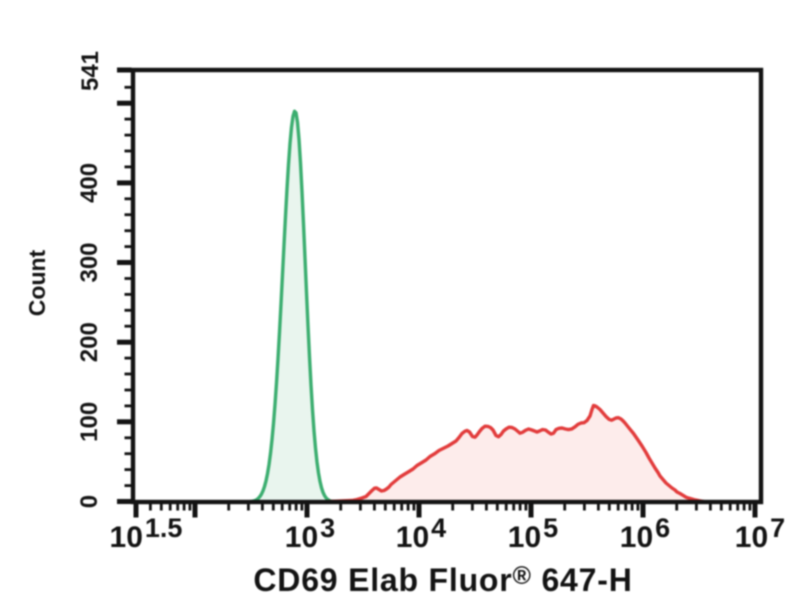  I want to click on svg-text: Count, so click(37, 282).